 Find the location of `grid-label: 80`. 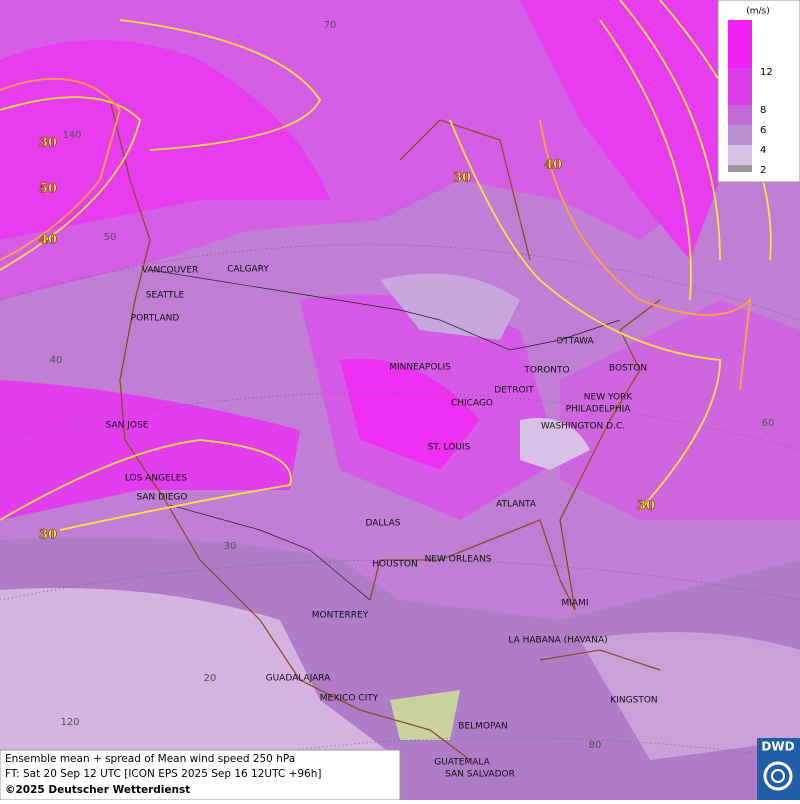

grid-label: 80 is located at coordinates (595, 745).